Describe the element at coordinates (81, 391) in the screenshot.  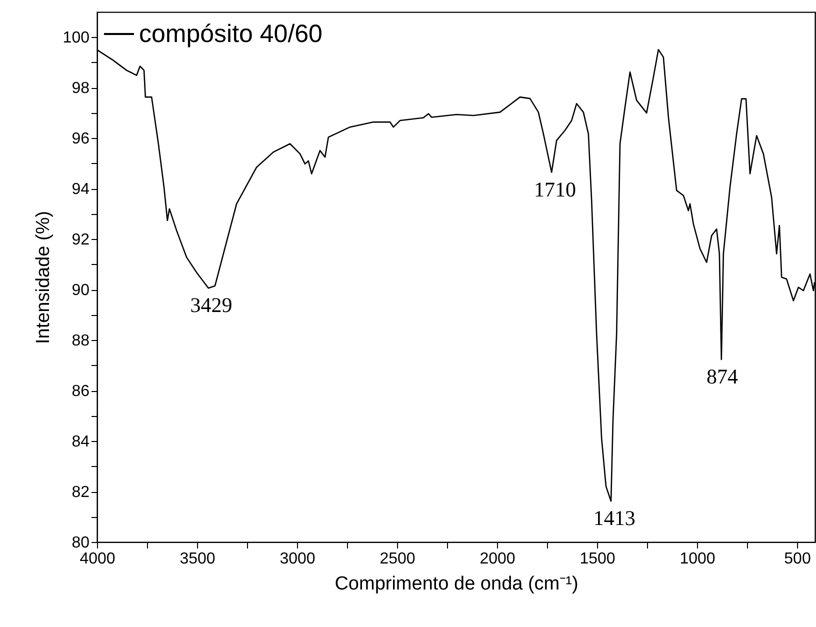
I see `y-tick-label: 86` at that location.